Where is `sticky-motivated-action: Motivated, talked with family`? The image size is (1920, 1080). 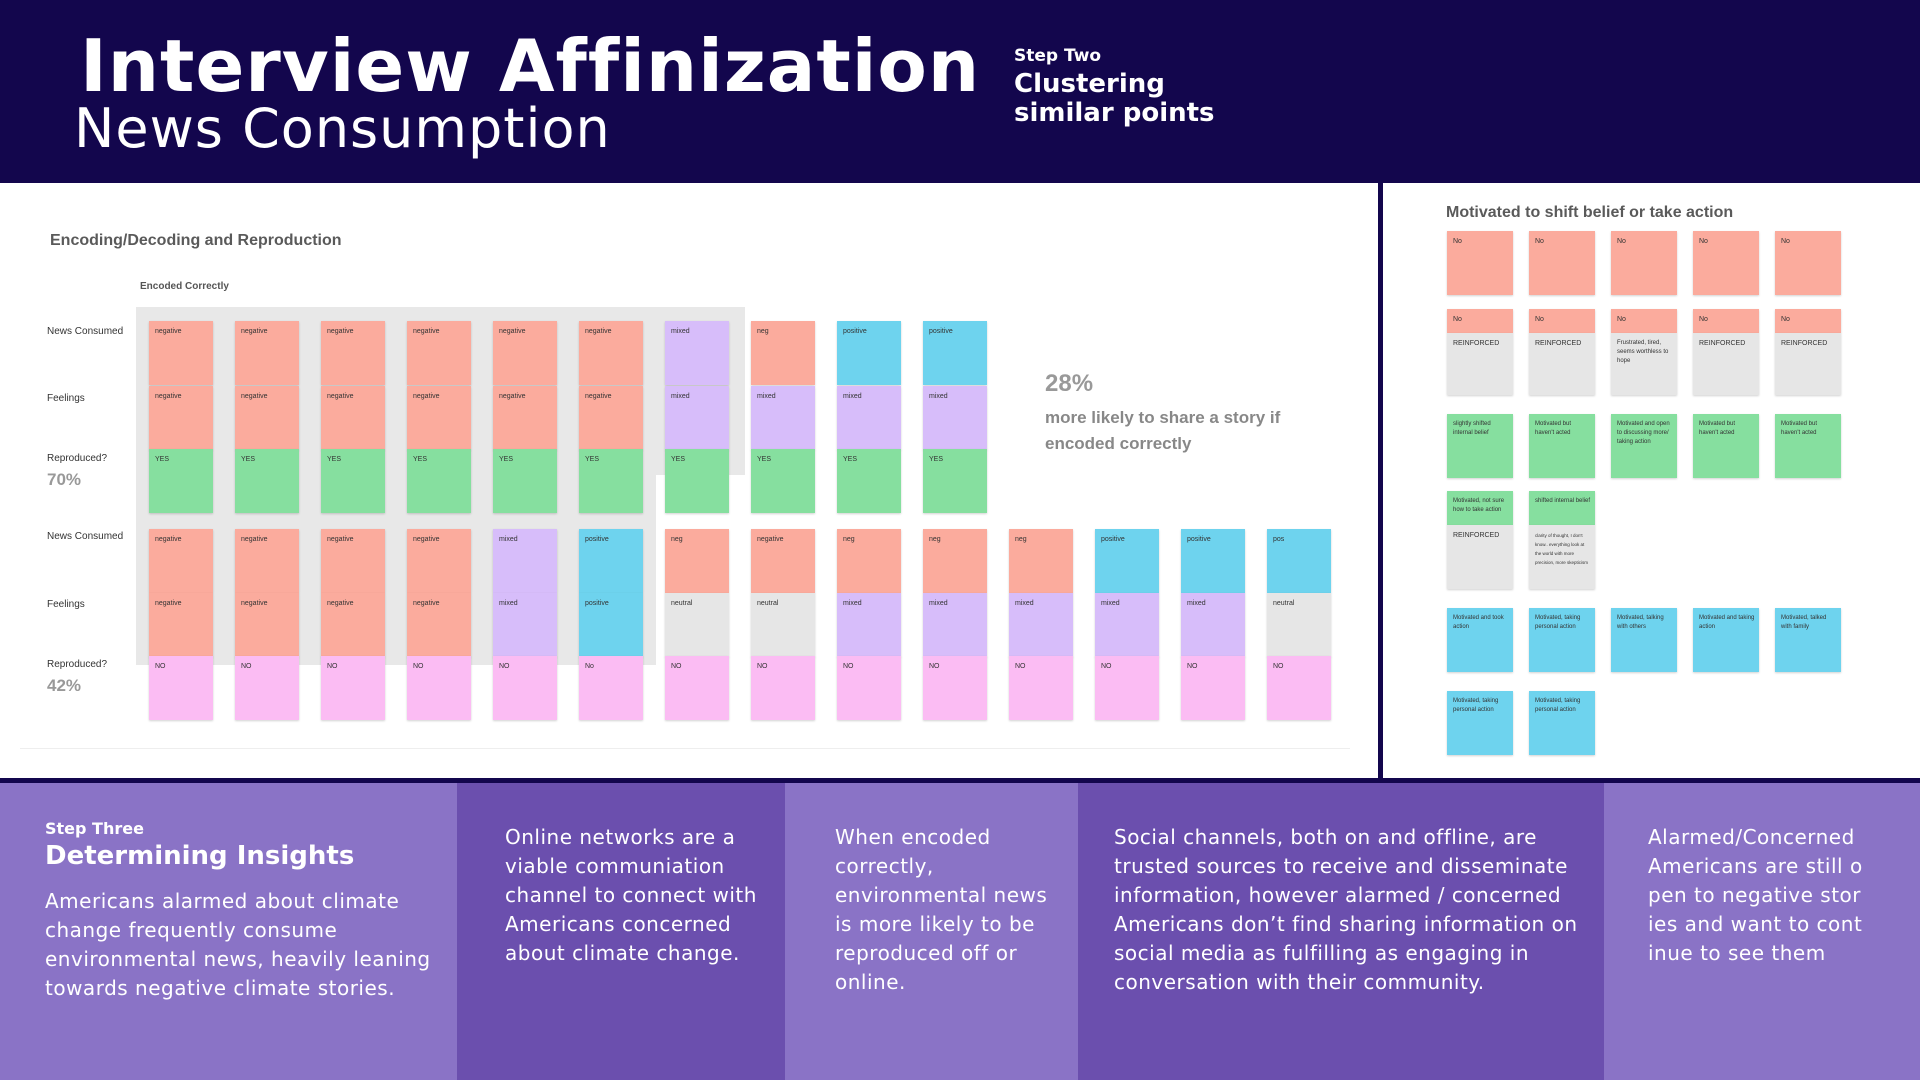
sticky-motivated-action: Motivated, talked with family is located at coordinates (1808, 640).